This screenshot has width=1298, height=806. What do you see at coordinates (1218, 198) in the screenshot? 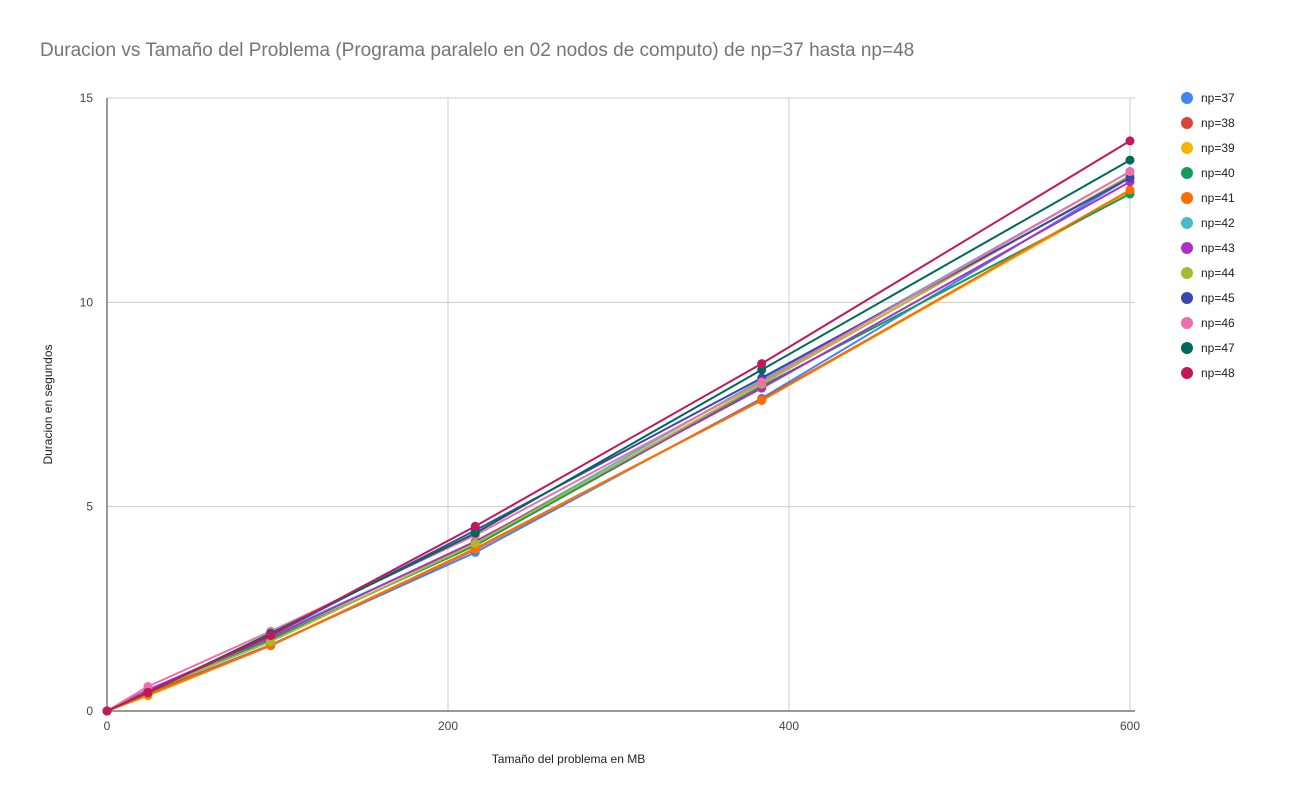
I see `legend-label: np=41` at bounding box center [1218, 198].